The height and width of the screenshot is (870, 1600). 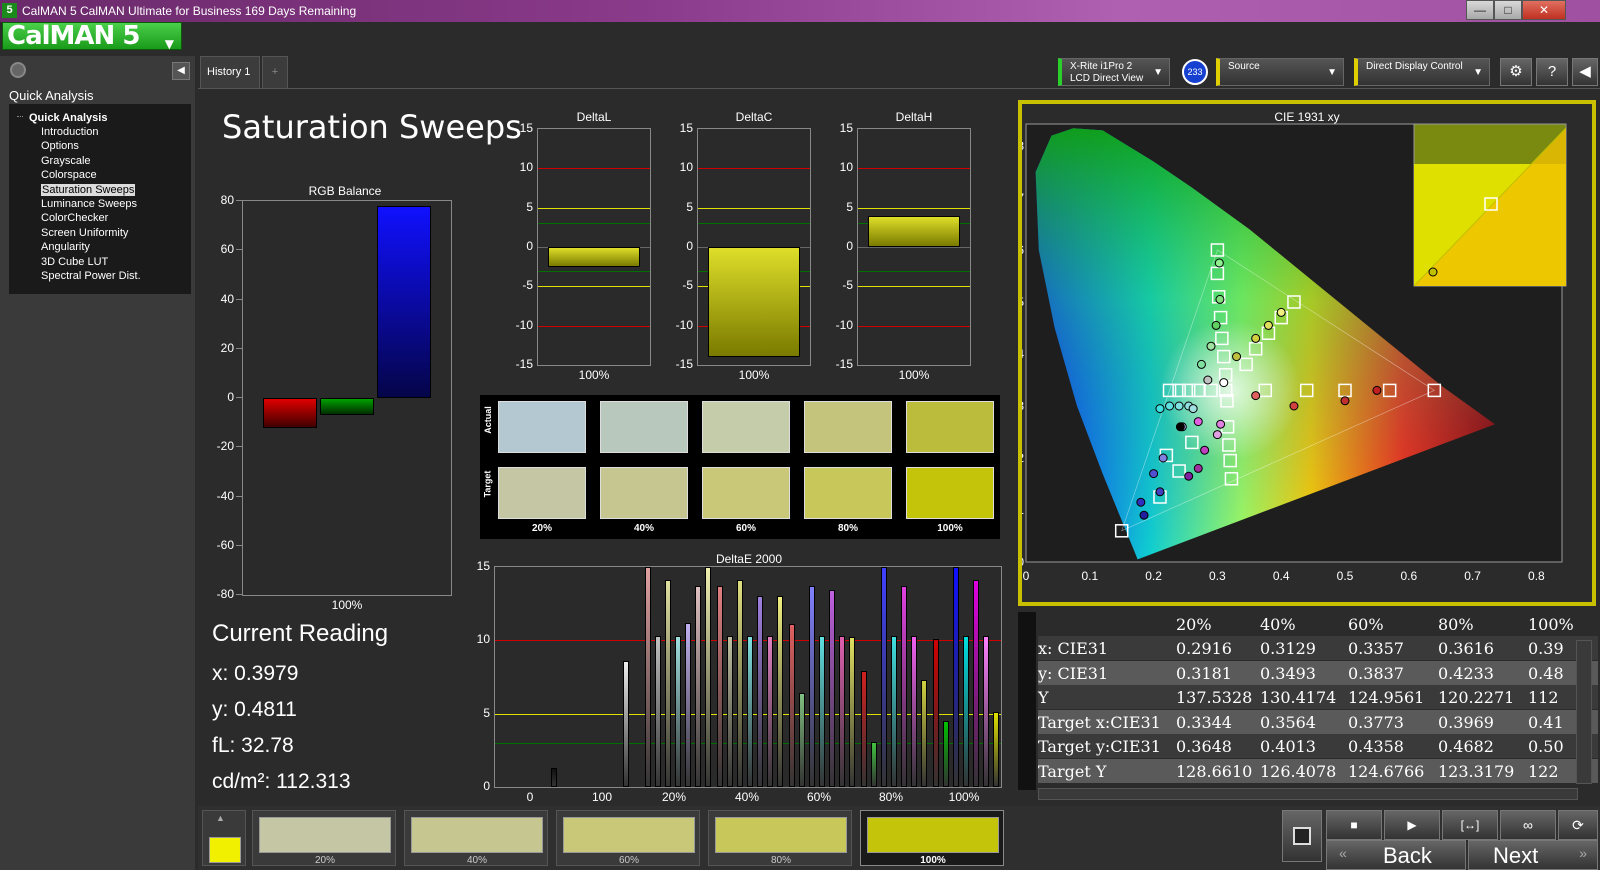 What do you see at coordinates (1578, 825) in the screenshot?
I see `refresh-button: ⟳` at bounding box center [1578, 825].